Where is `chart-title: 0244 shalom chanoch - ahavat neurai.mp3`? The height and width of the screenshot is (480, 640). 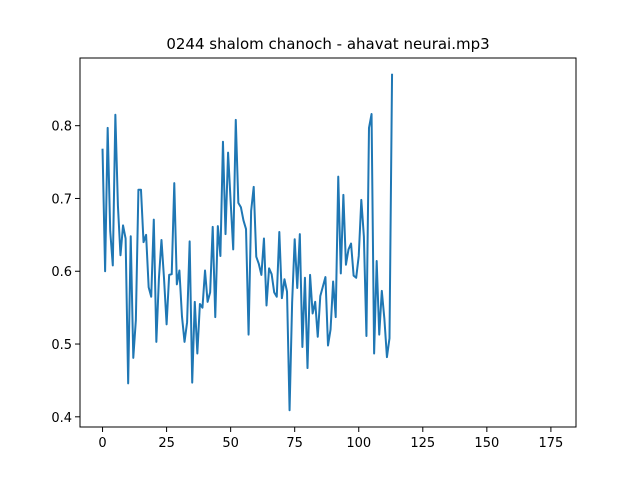
chart-title: 0244 shalom chanoch - ahavat neurai.mp3 is located at coordinates (327, 44).